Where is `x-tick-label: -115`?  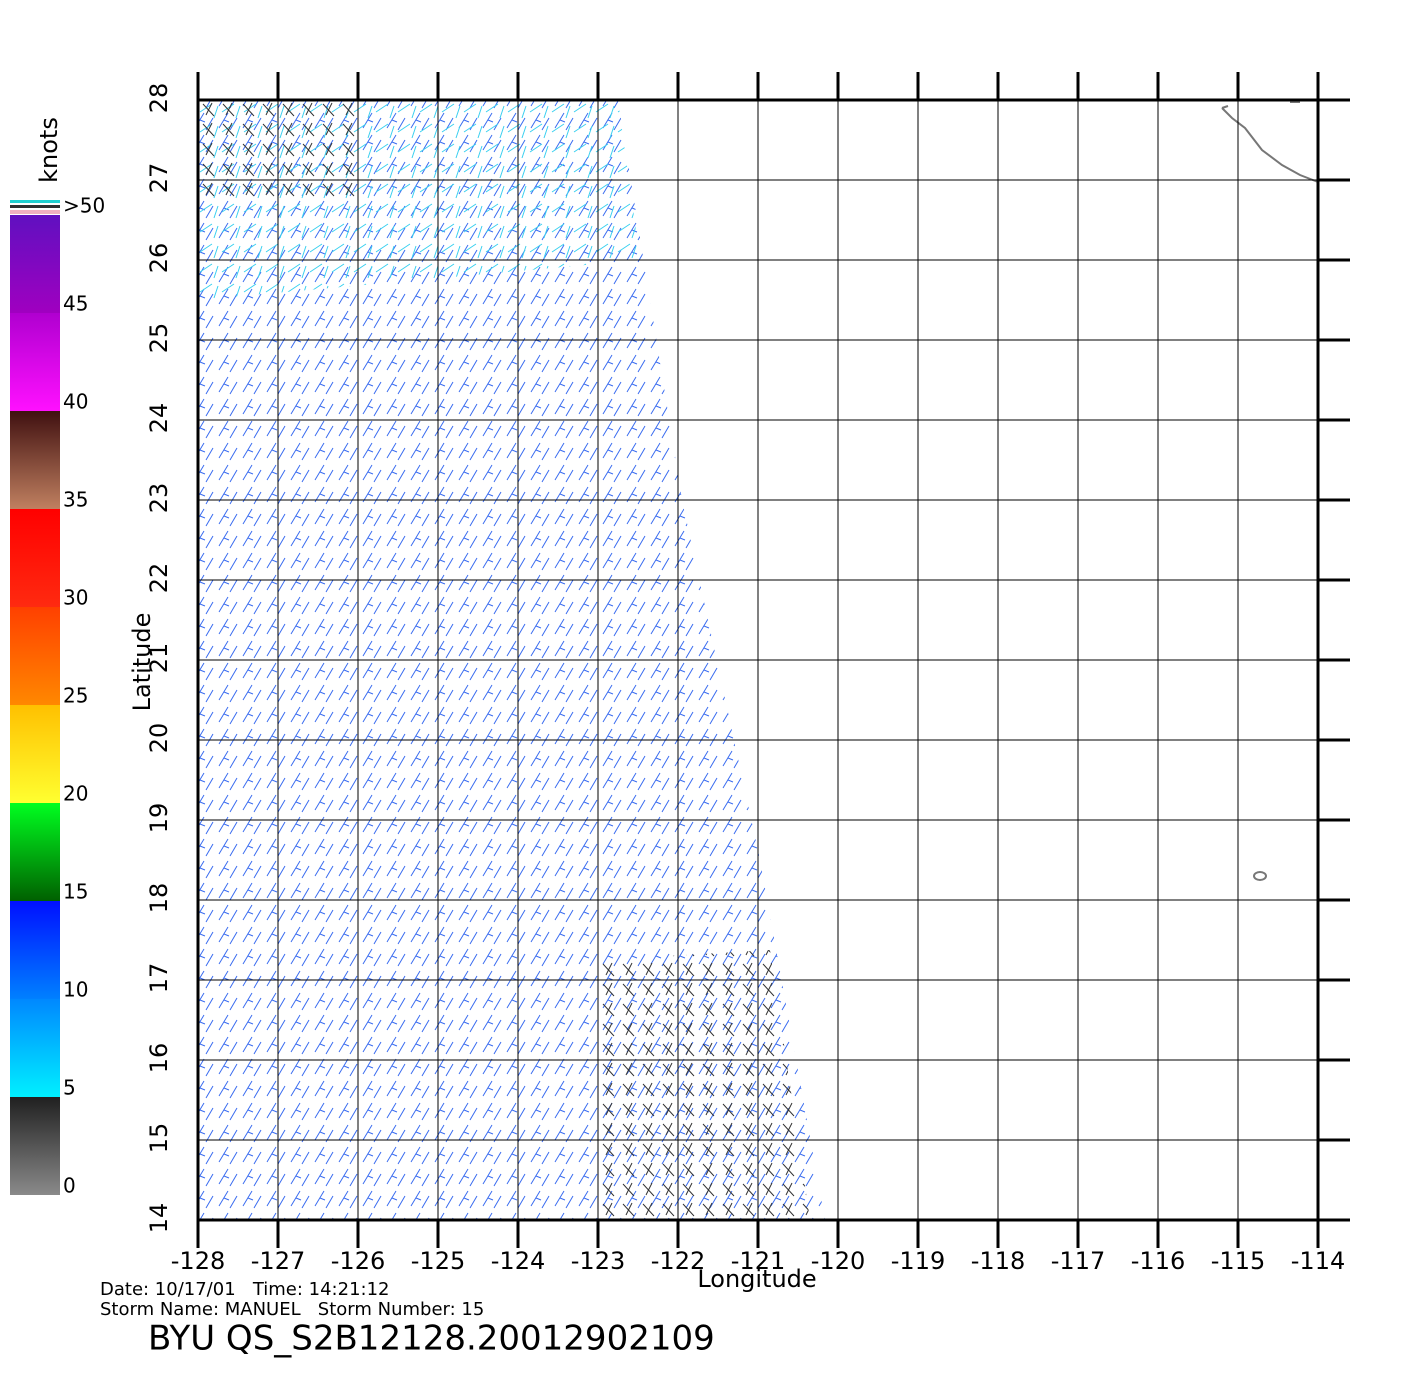 x-tick-label: -115 is located at coordinates (1238, 1261).